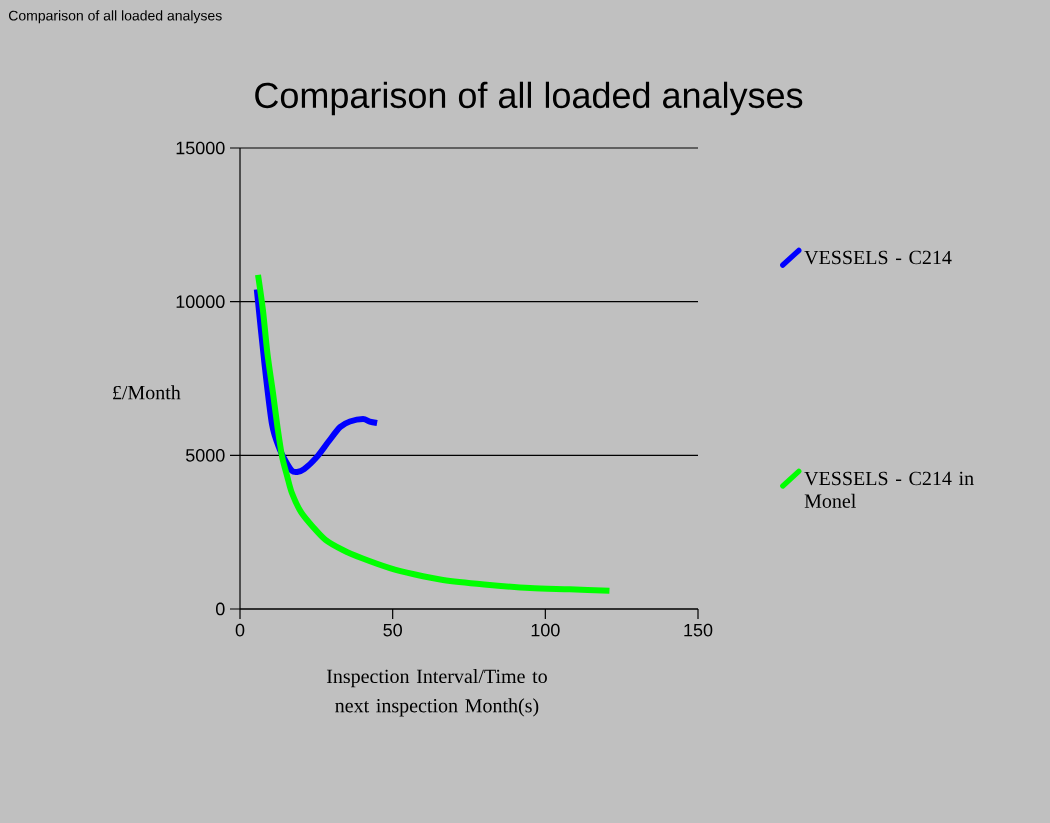  Describe the element at coordinates (529, 98) in the screenshot. I see `chart-title: Comparison of all loaded analyses` at that location.